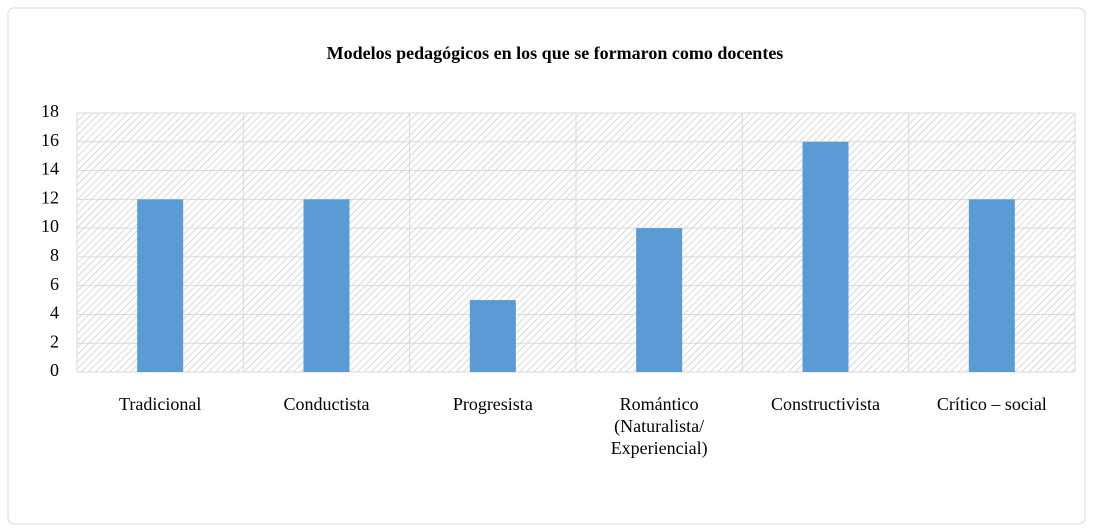 The width and height of the screenshot is (1093, 530). Describe the element at coordinates (54, 341) in the screenshot. I see `y-tick-label: 2` at that location.